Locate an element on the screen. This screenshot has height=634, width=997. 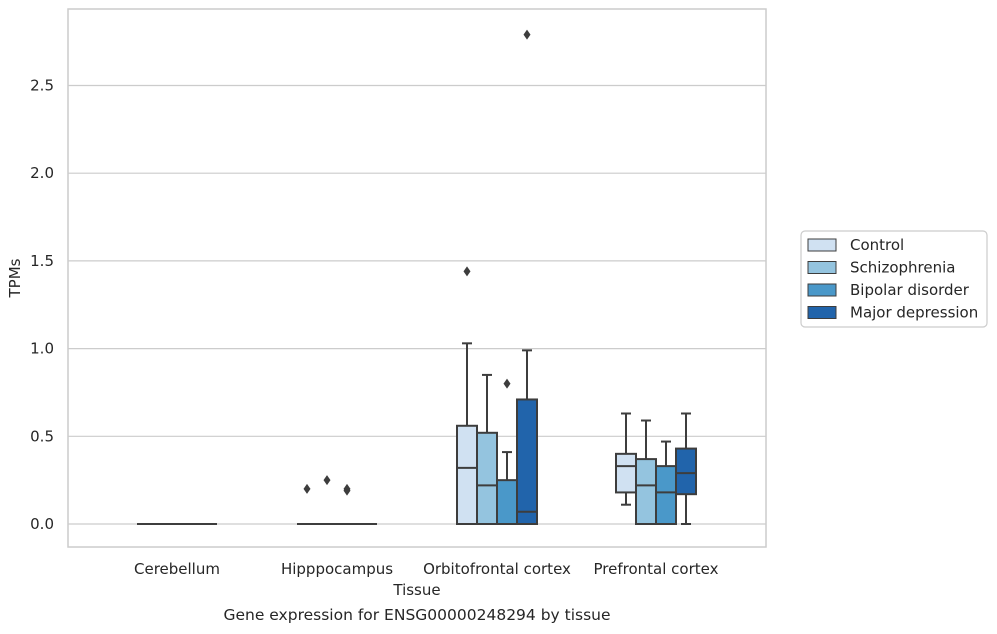
legend-frame is located at coordinates (894, 279).